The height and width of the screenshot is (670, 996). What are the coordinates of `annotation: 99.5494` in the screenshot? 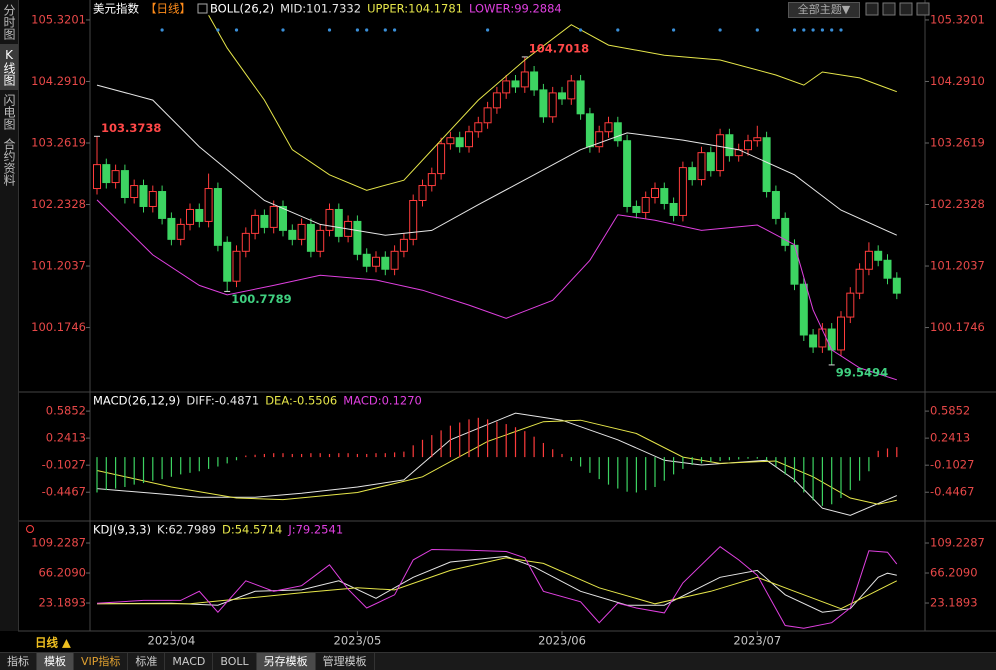 It's located at (862, 372).